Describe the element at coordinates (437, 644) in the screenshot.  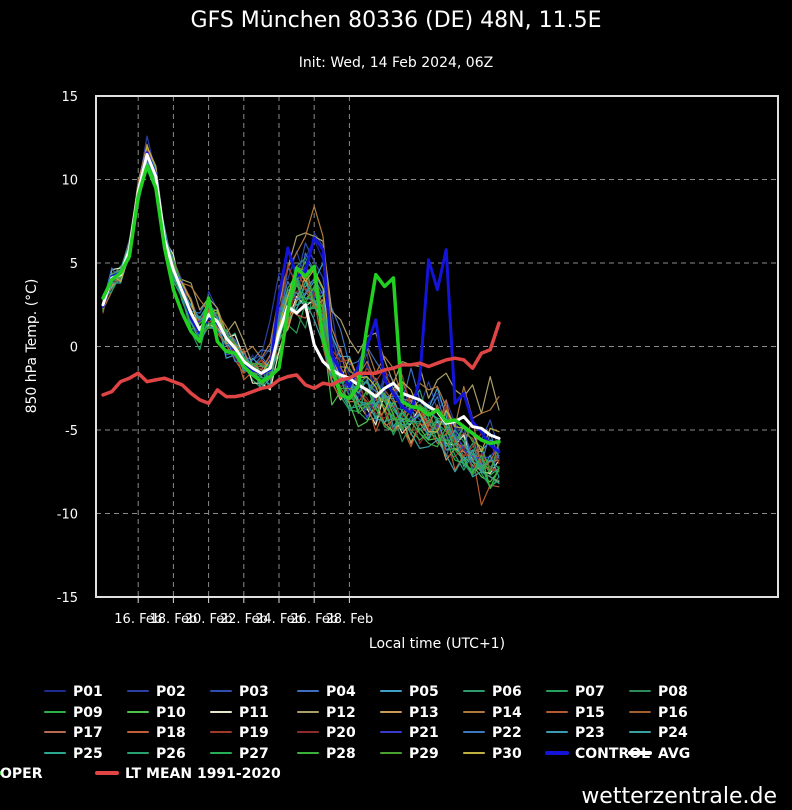
I see `x-axis-label: Local time (UTC+1)` at that location.